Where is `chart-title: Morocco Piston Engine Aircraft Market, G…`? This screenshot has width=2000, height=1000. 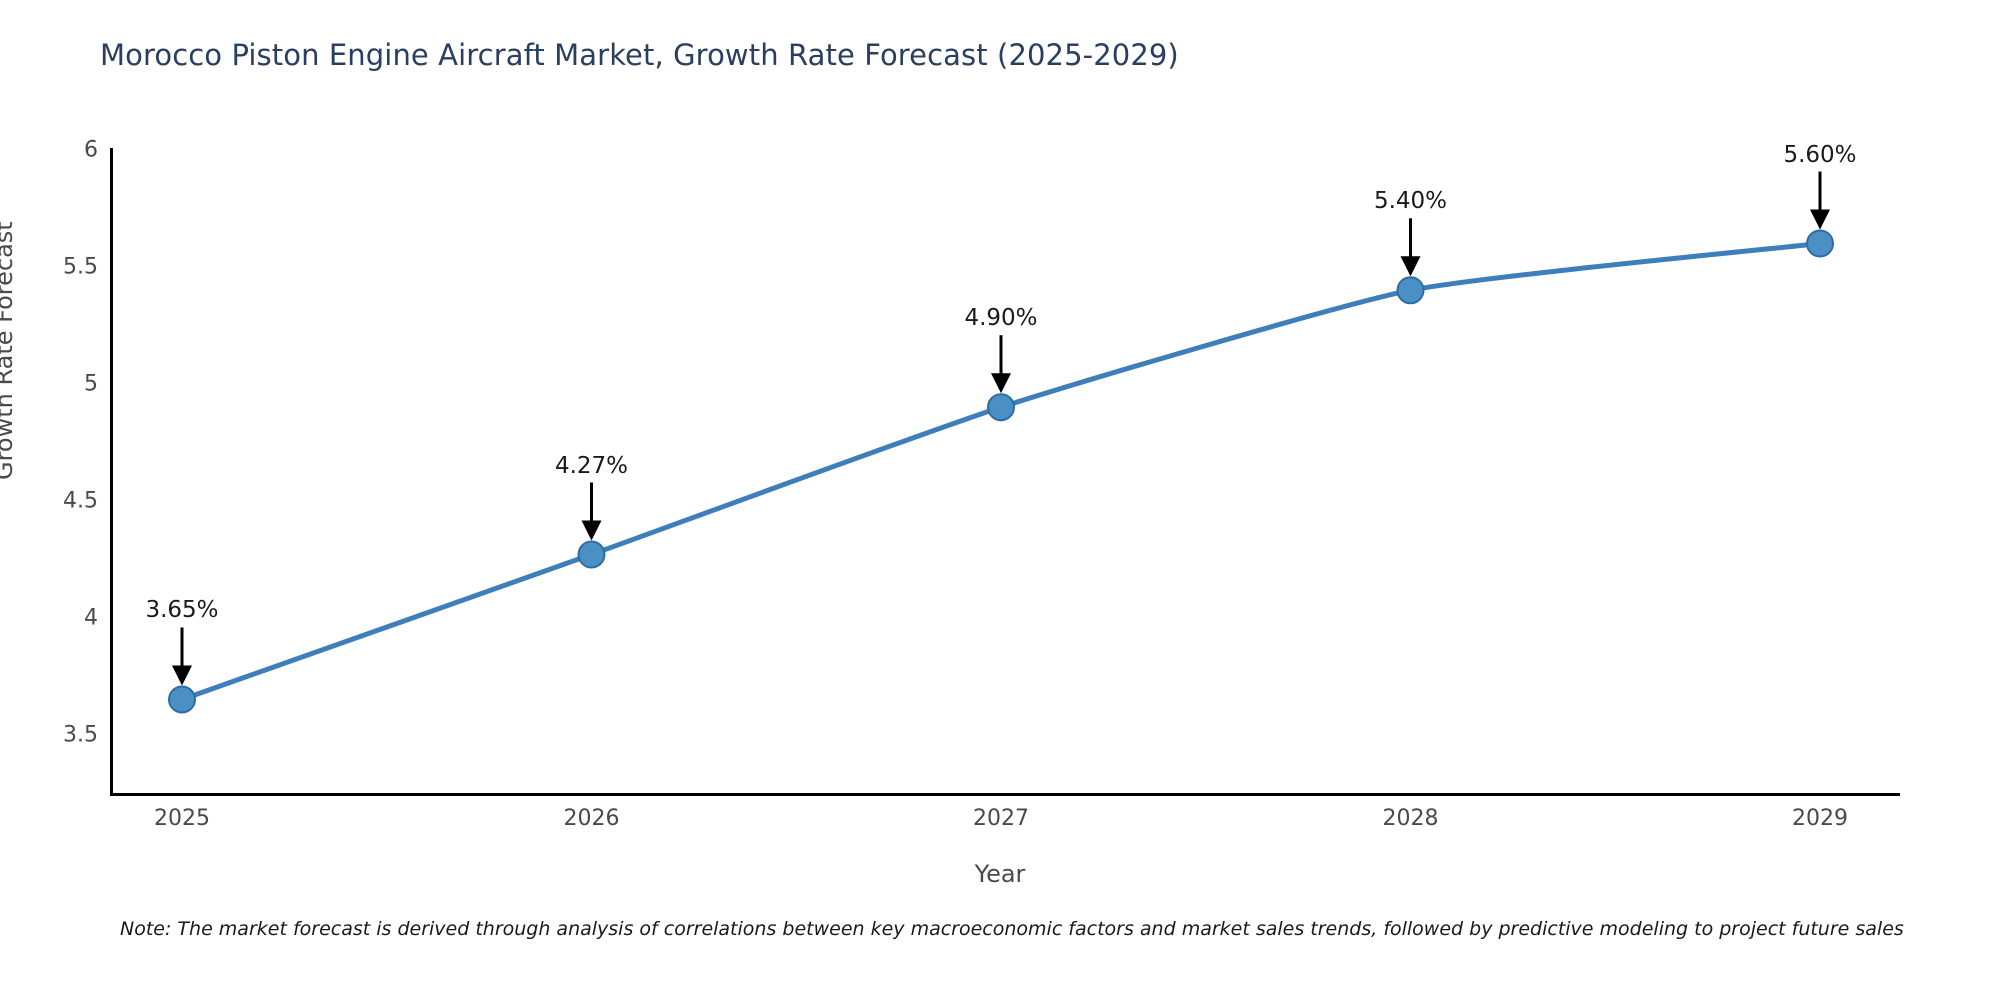
chart-title: Morocco Piston Engine Aircraft Market, G… is located at coordinates (639, 55).